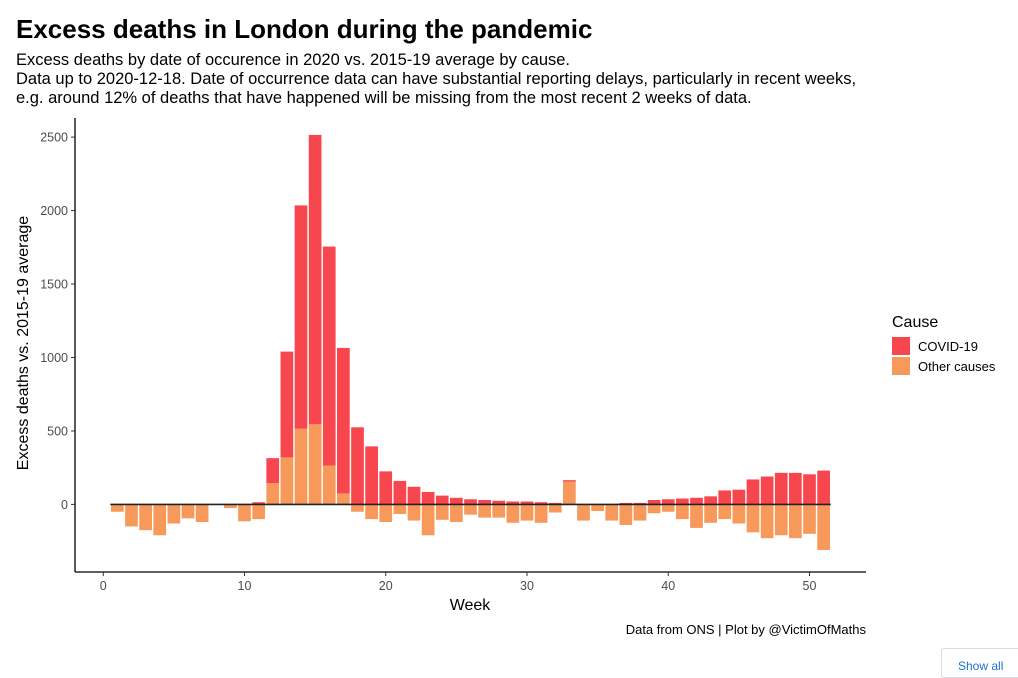  I want to click on y-tick-label-2500: 2500, so click(54, 138).